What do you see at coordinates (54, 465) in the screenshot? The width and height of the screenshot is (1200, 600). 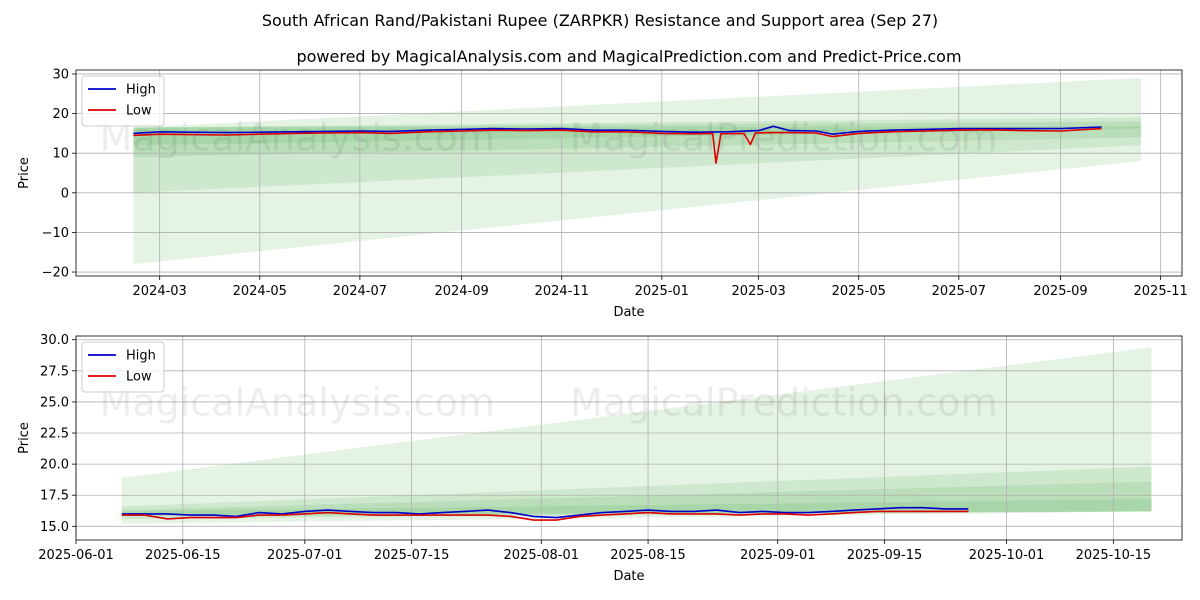 I see `y-tick-label: 20.0` at bounding box center [54, 465].